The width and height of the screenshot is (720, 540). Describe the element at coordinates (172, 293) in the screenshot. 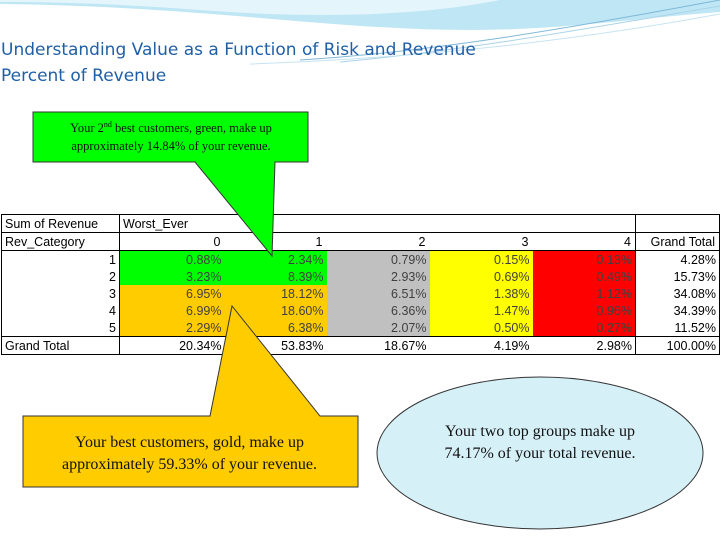

I see `table-cell: 6.95%` at that location.